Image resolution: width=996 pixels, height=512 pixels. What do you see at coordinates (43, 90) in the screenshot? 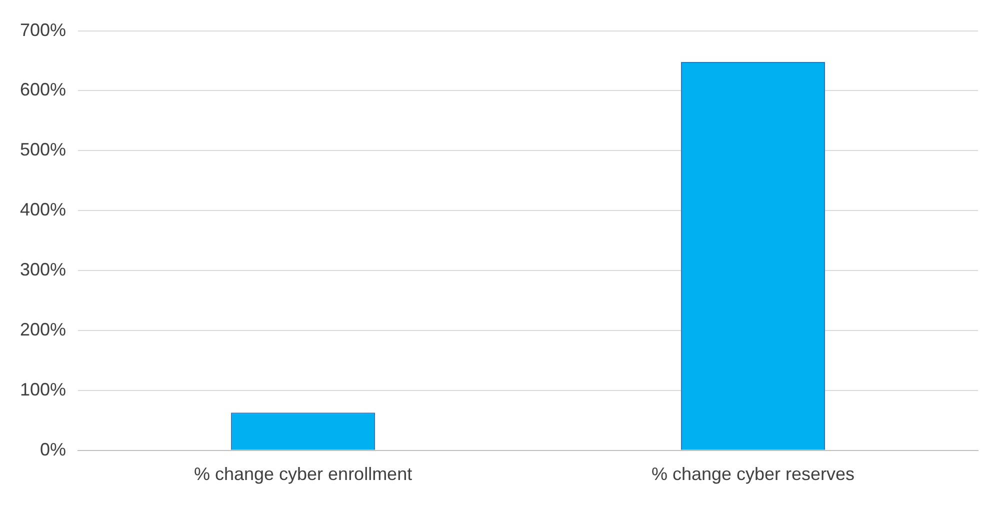
I see `y-tick-label: 600%` at bounding box center [43, 90].